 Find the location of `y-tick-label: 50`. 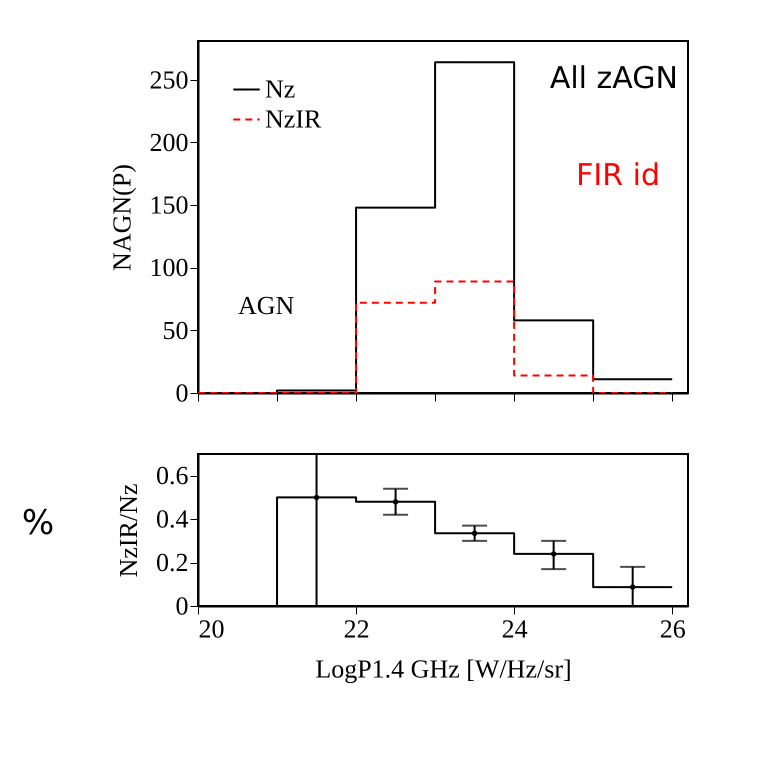

y-tick-label: 50 is located at coordinates (175, 330).